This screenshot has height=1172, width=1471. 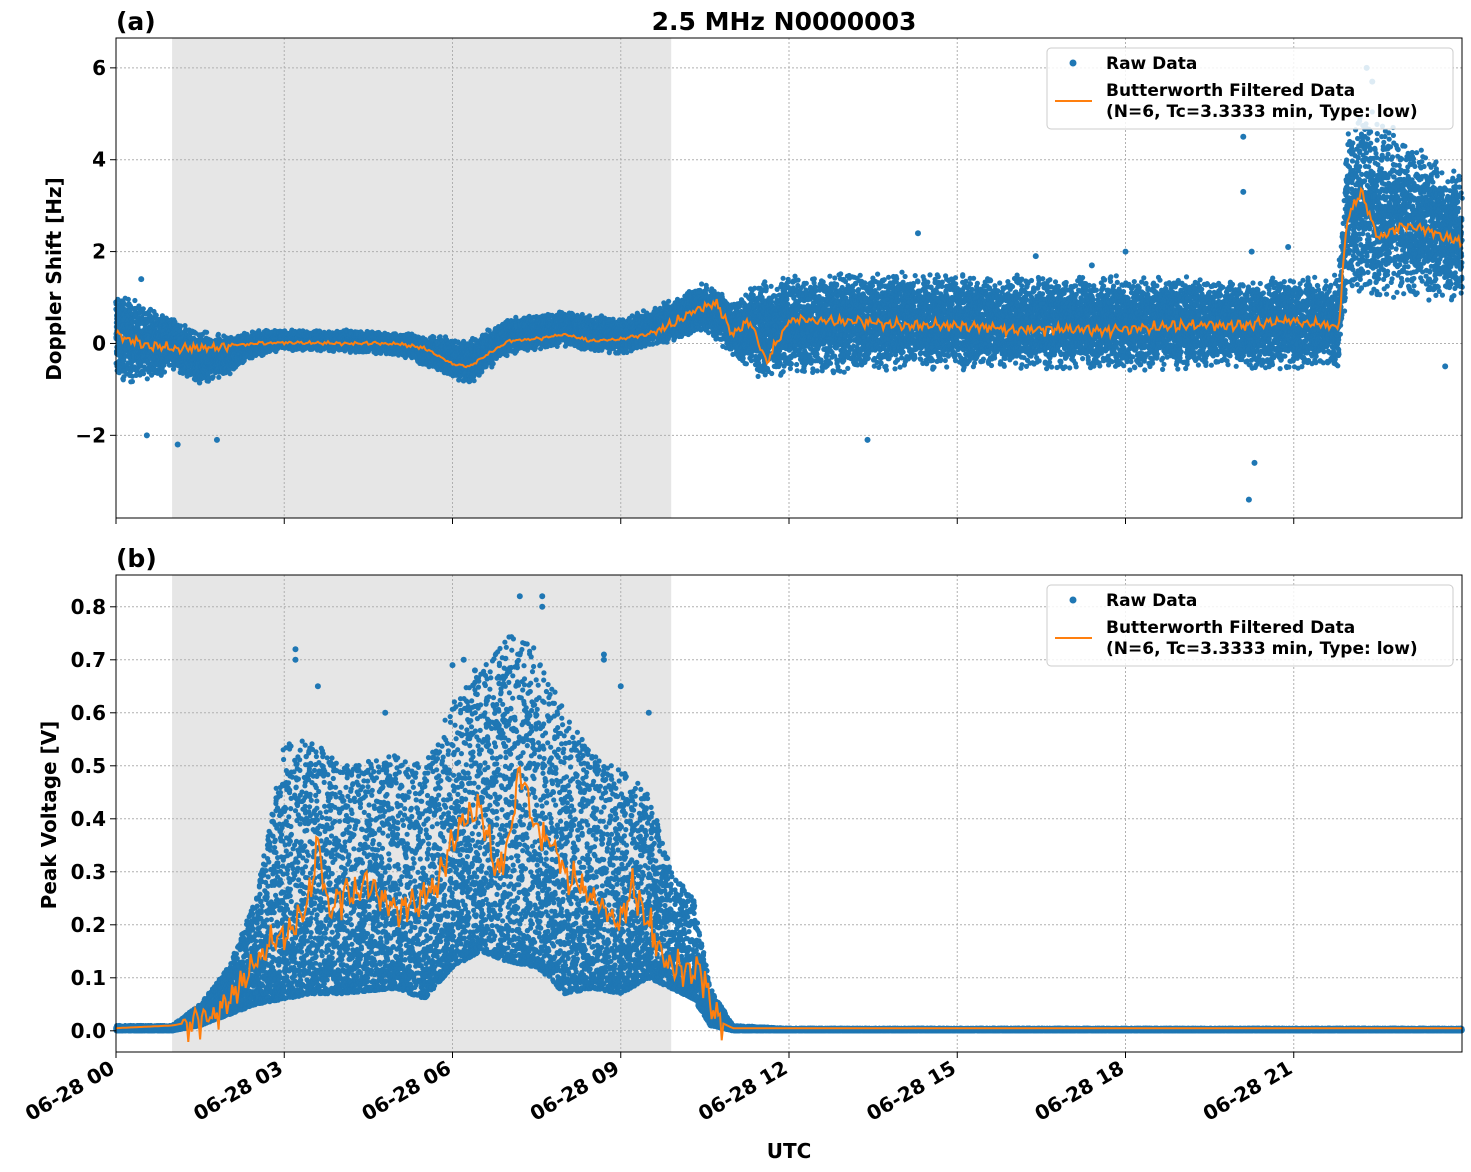 What do you see at coordinates (421, 278) in the screenshot?
I see `night-shading` at bounding box center [421, 278].